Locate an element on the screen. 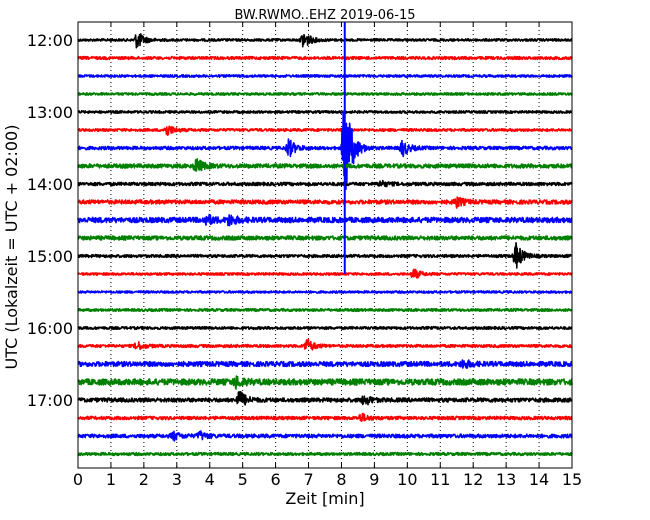 Image resolution: width=650 pixels, height=520 pixels. x-tick-label-12: 12 is located at coordinates (473, 479).